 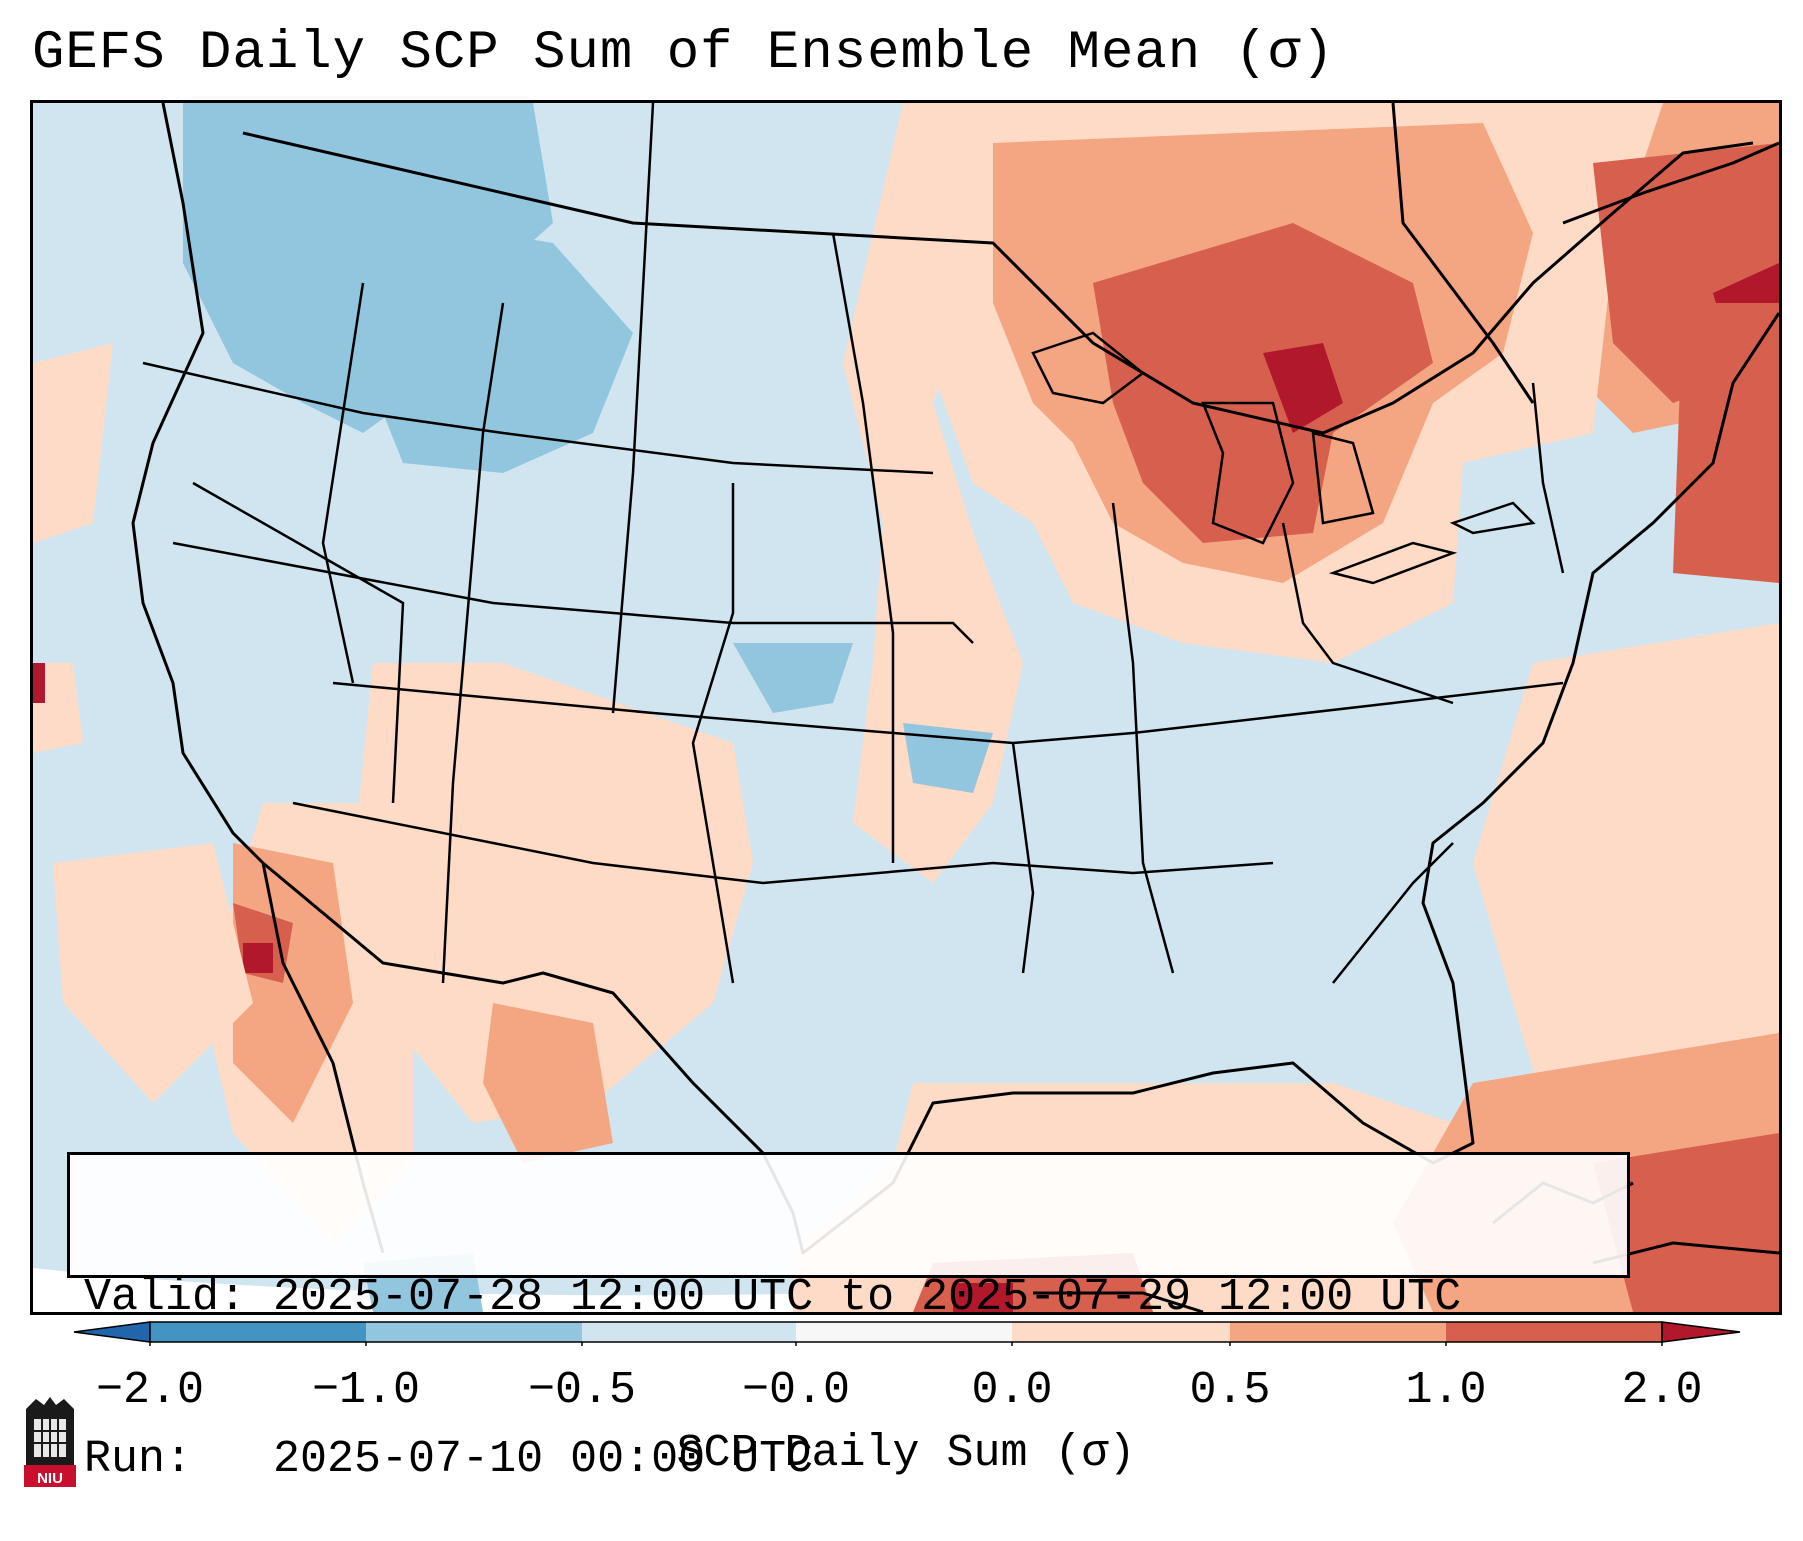 I want to click on colorbar-outline, so click(x=906, y=1332).